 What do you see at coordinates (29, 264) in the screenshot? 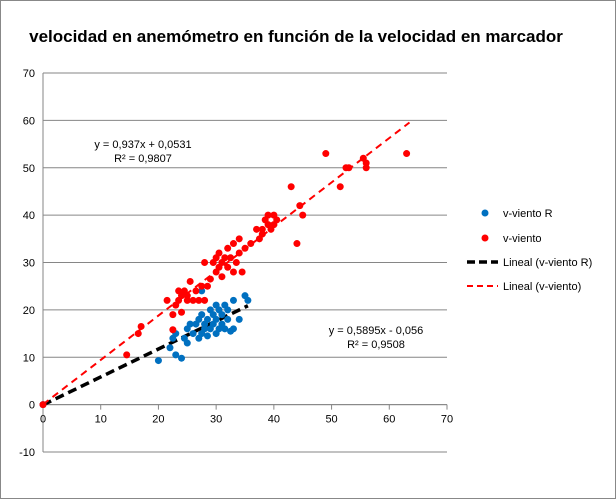
I see `y-tick-label: 30` at bounding box center [29, 264].